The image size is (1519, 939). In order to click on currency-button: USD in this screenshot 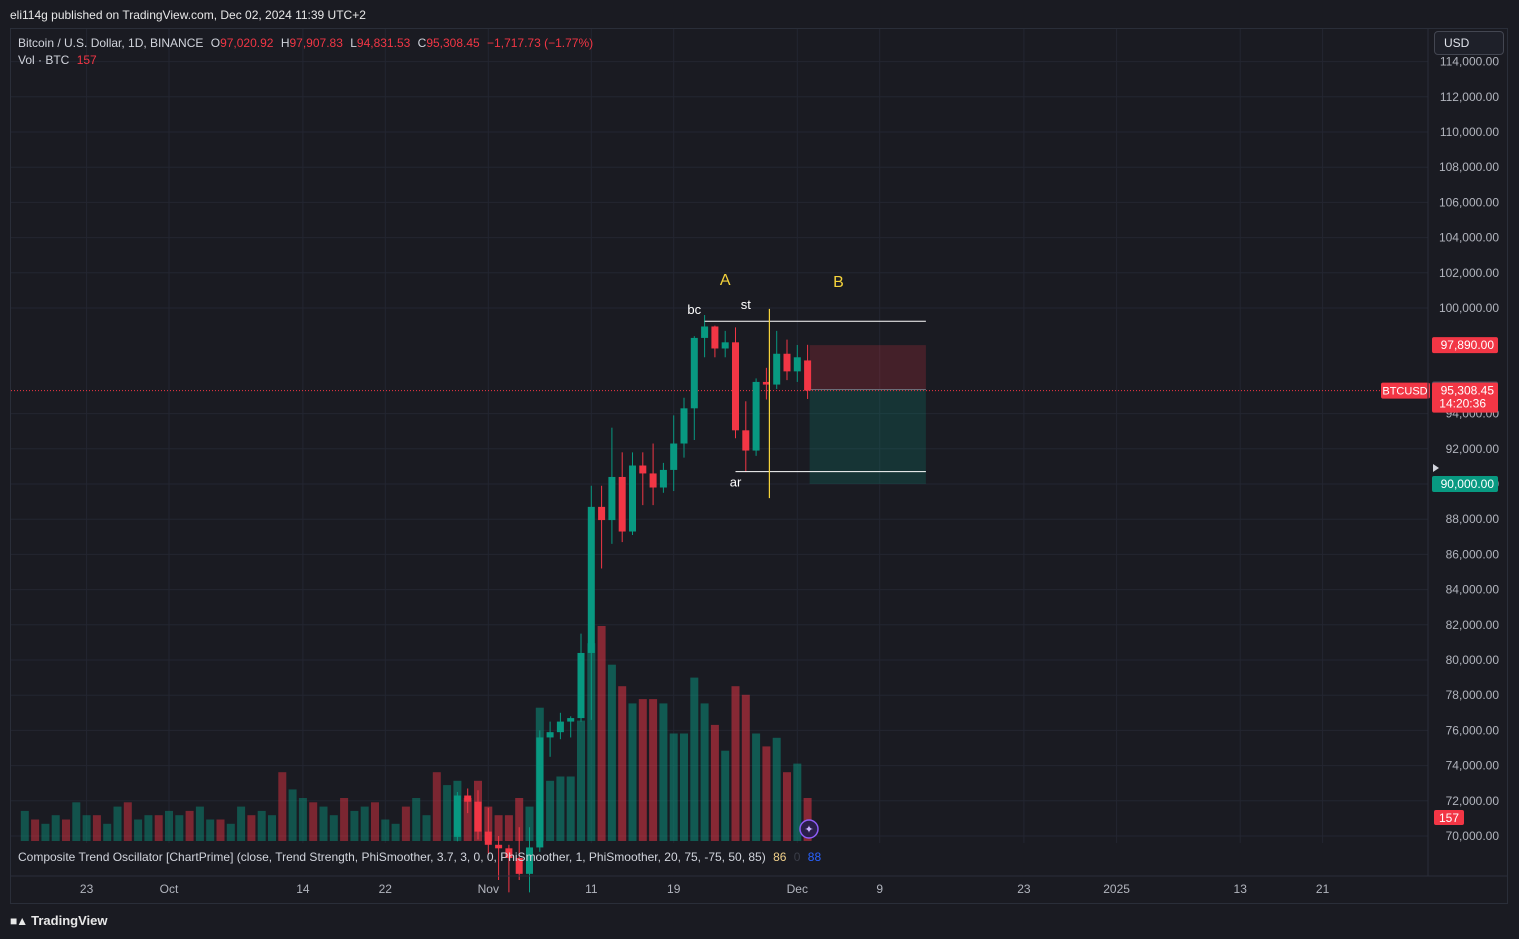, I will do `click(1469, 43)`.